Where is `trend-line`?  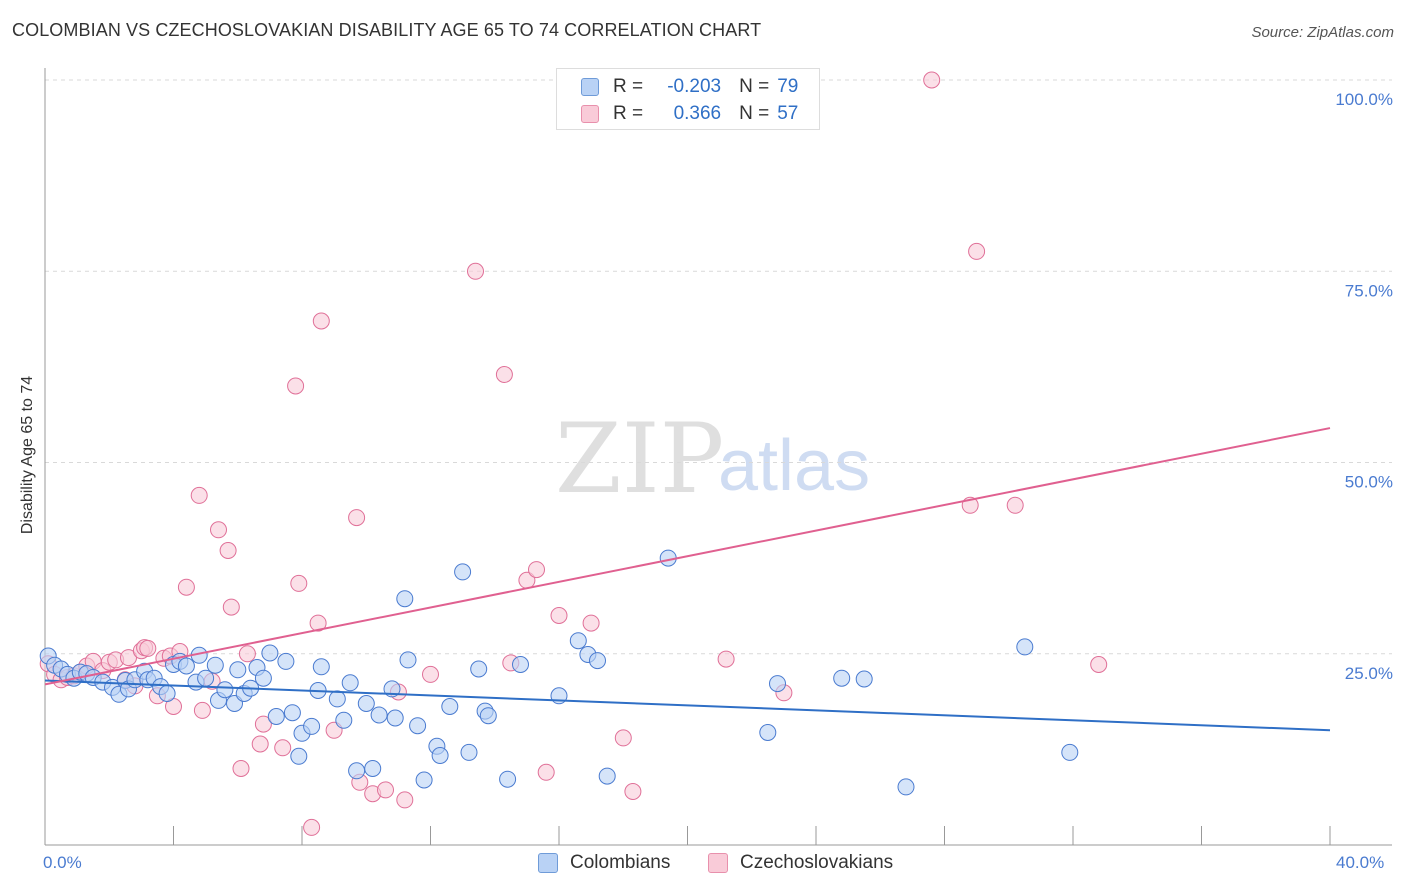 trend-line is located at coordinates (687, 705).